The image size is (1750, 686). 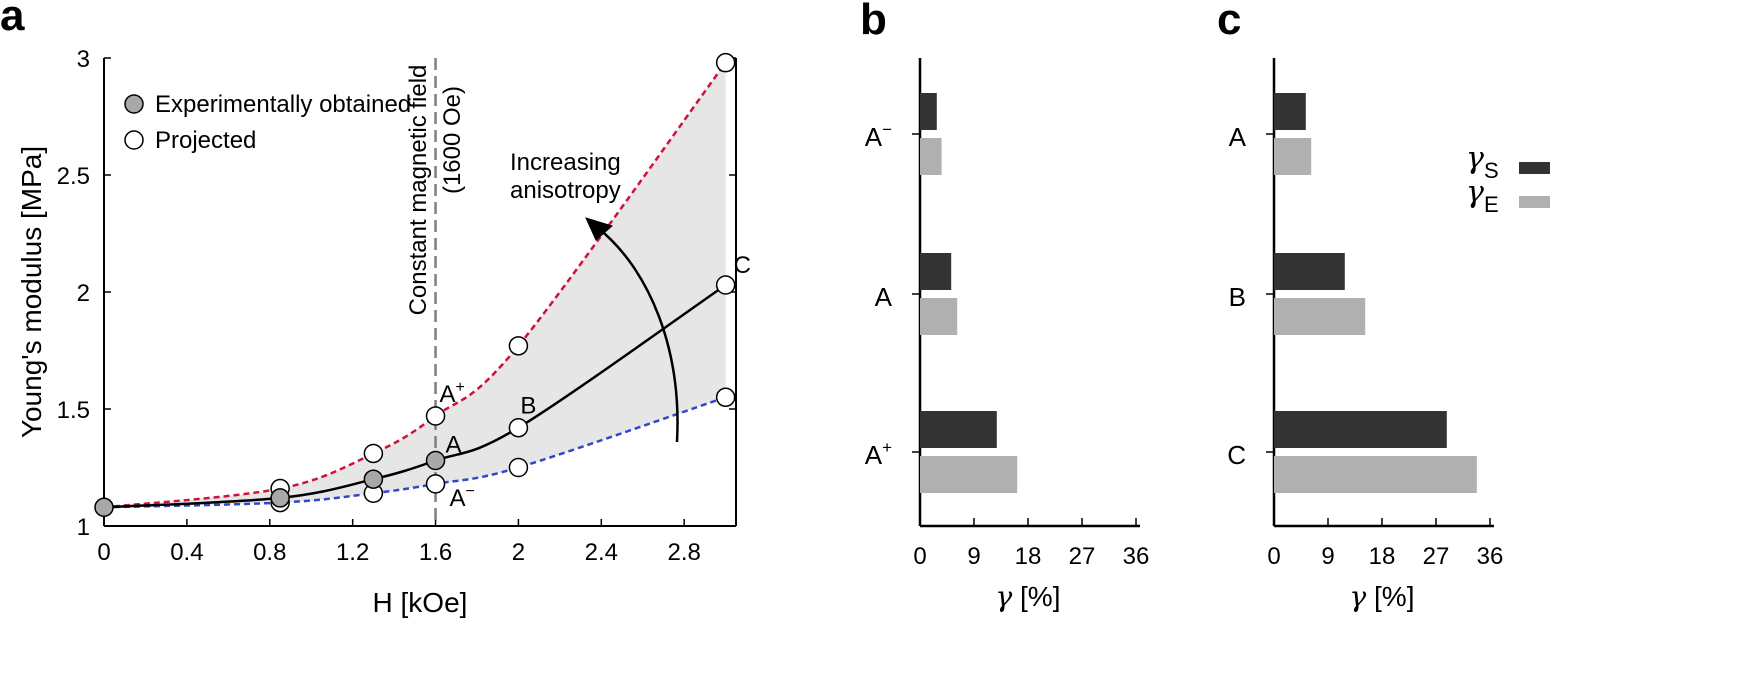 I want to click on anisotropy-arrow-shaft, so click(x=638, y=335).